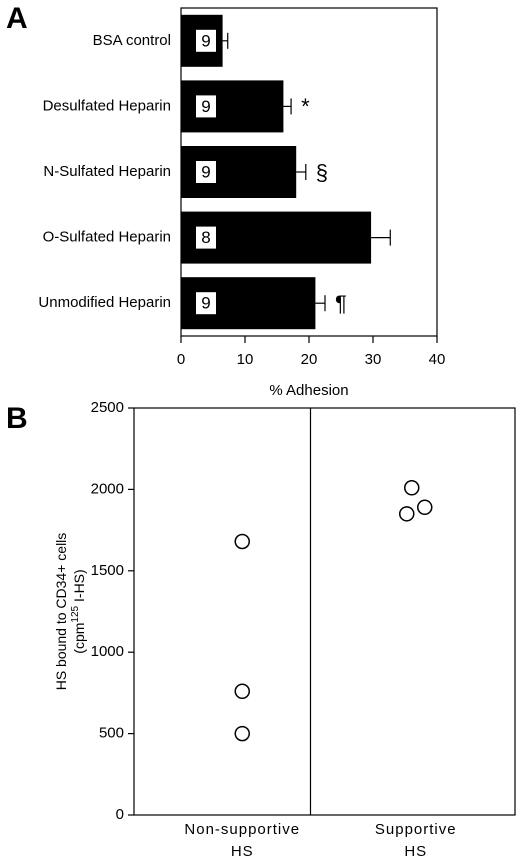  What do you see at coordinates (120, 814) in the screenshot?
I see `y-tick-label: 0` at bounding box center [120, 814].